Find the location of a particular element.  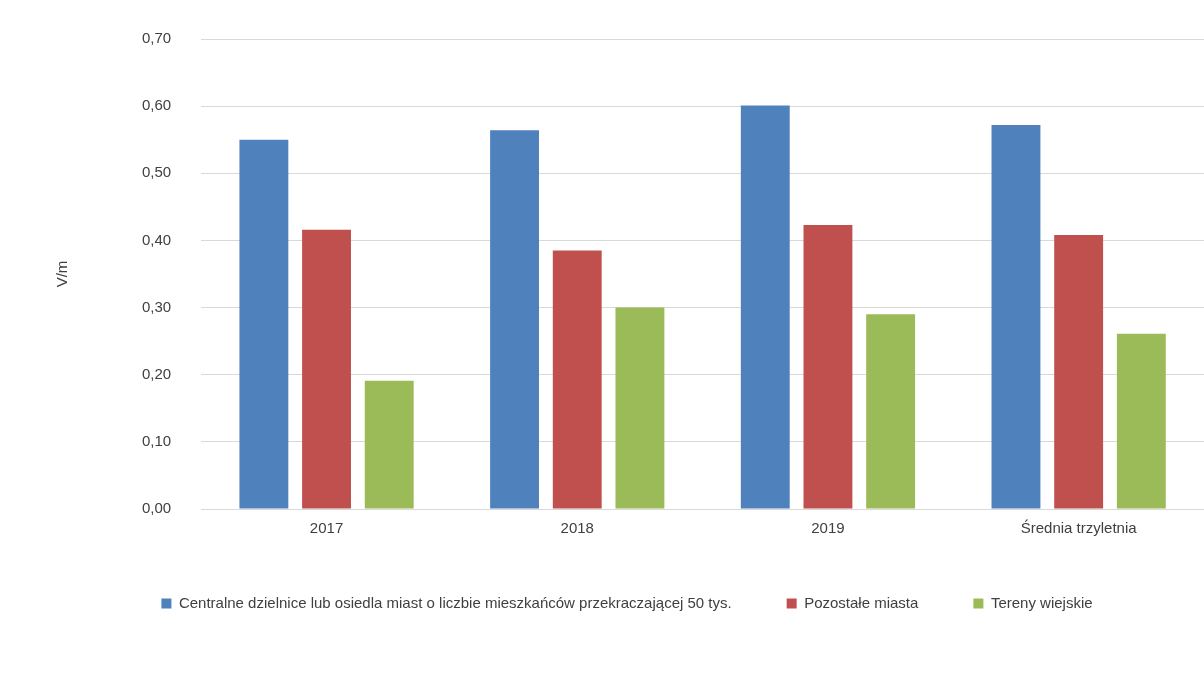

x-tick-label: Średnia trzyletnia is located at coordinates (1079, 528).